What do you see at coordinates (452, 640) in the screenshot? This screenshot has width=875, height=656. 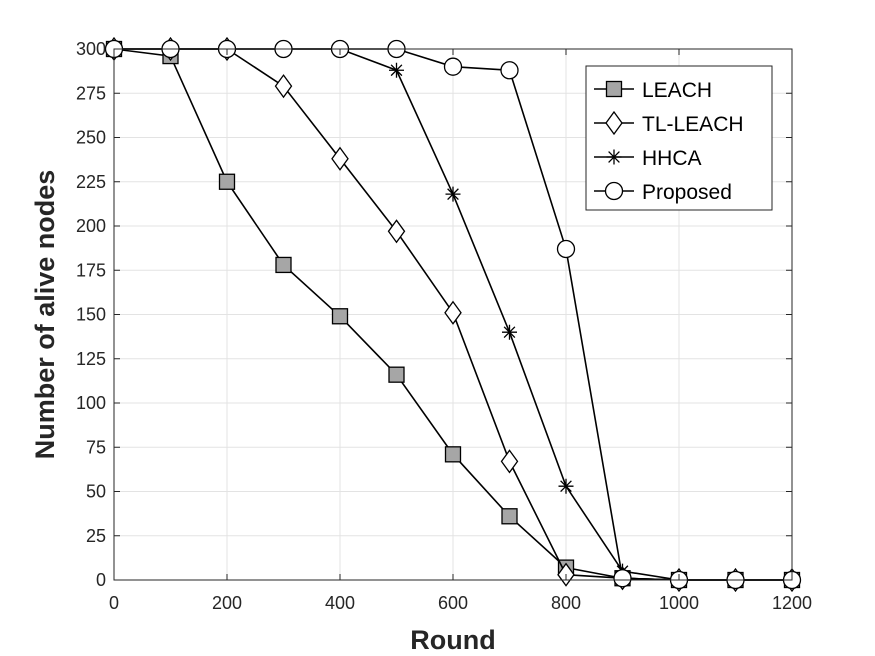 I see `x-axis-title: Round` at bounding box center [452, 640].